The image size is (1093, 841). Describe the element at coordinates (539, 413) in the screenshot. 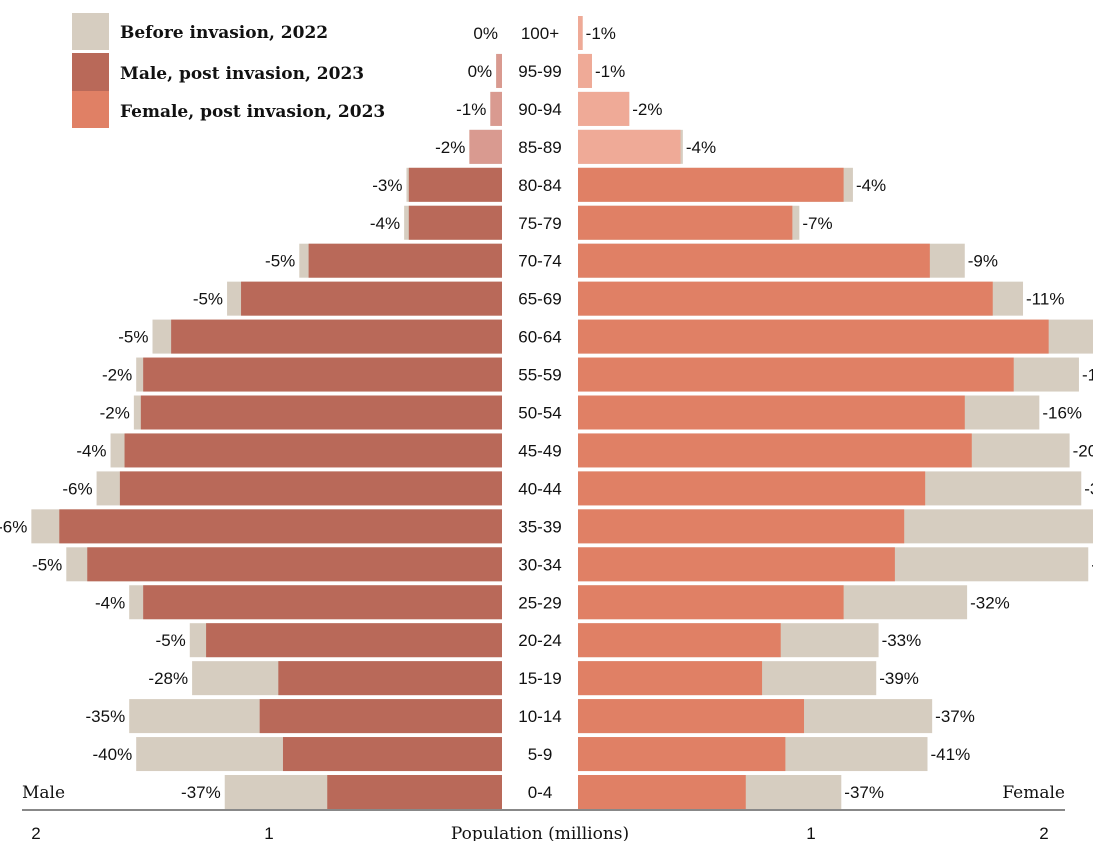

I see `age-label-50-54: 50-54` at that location.